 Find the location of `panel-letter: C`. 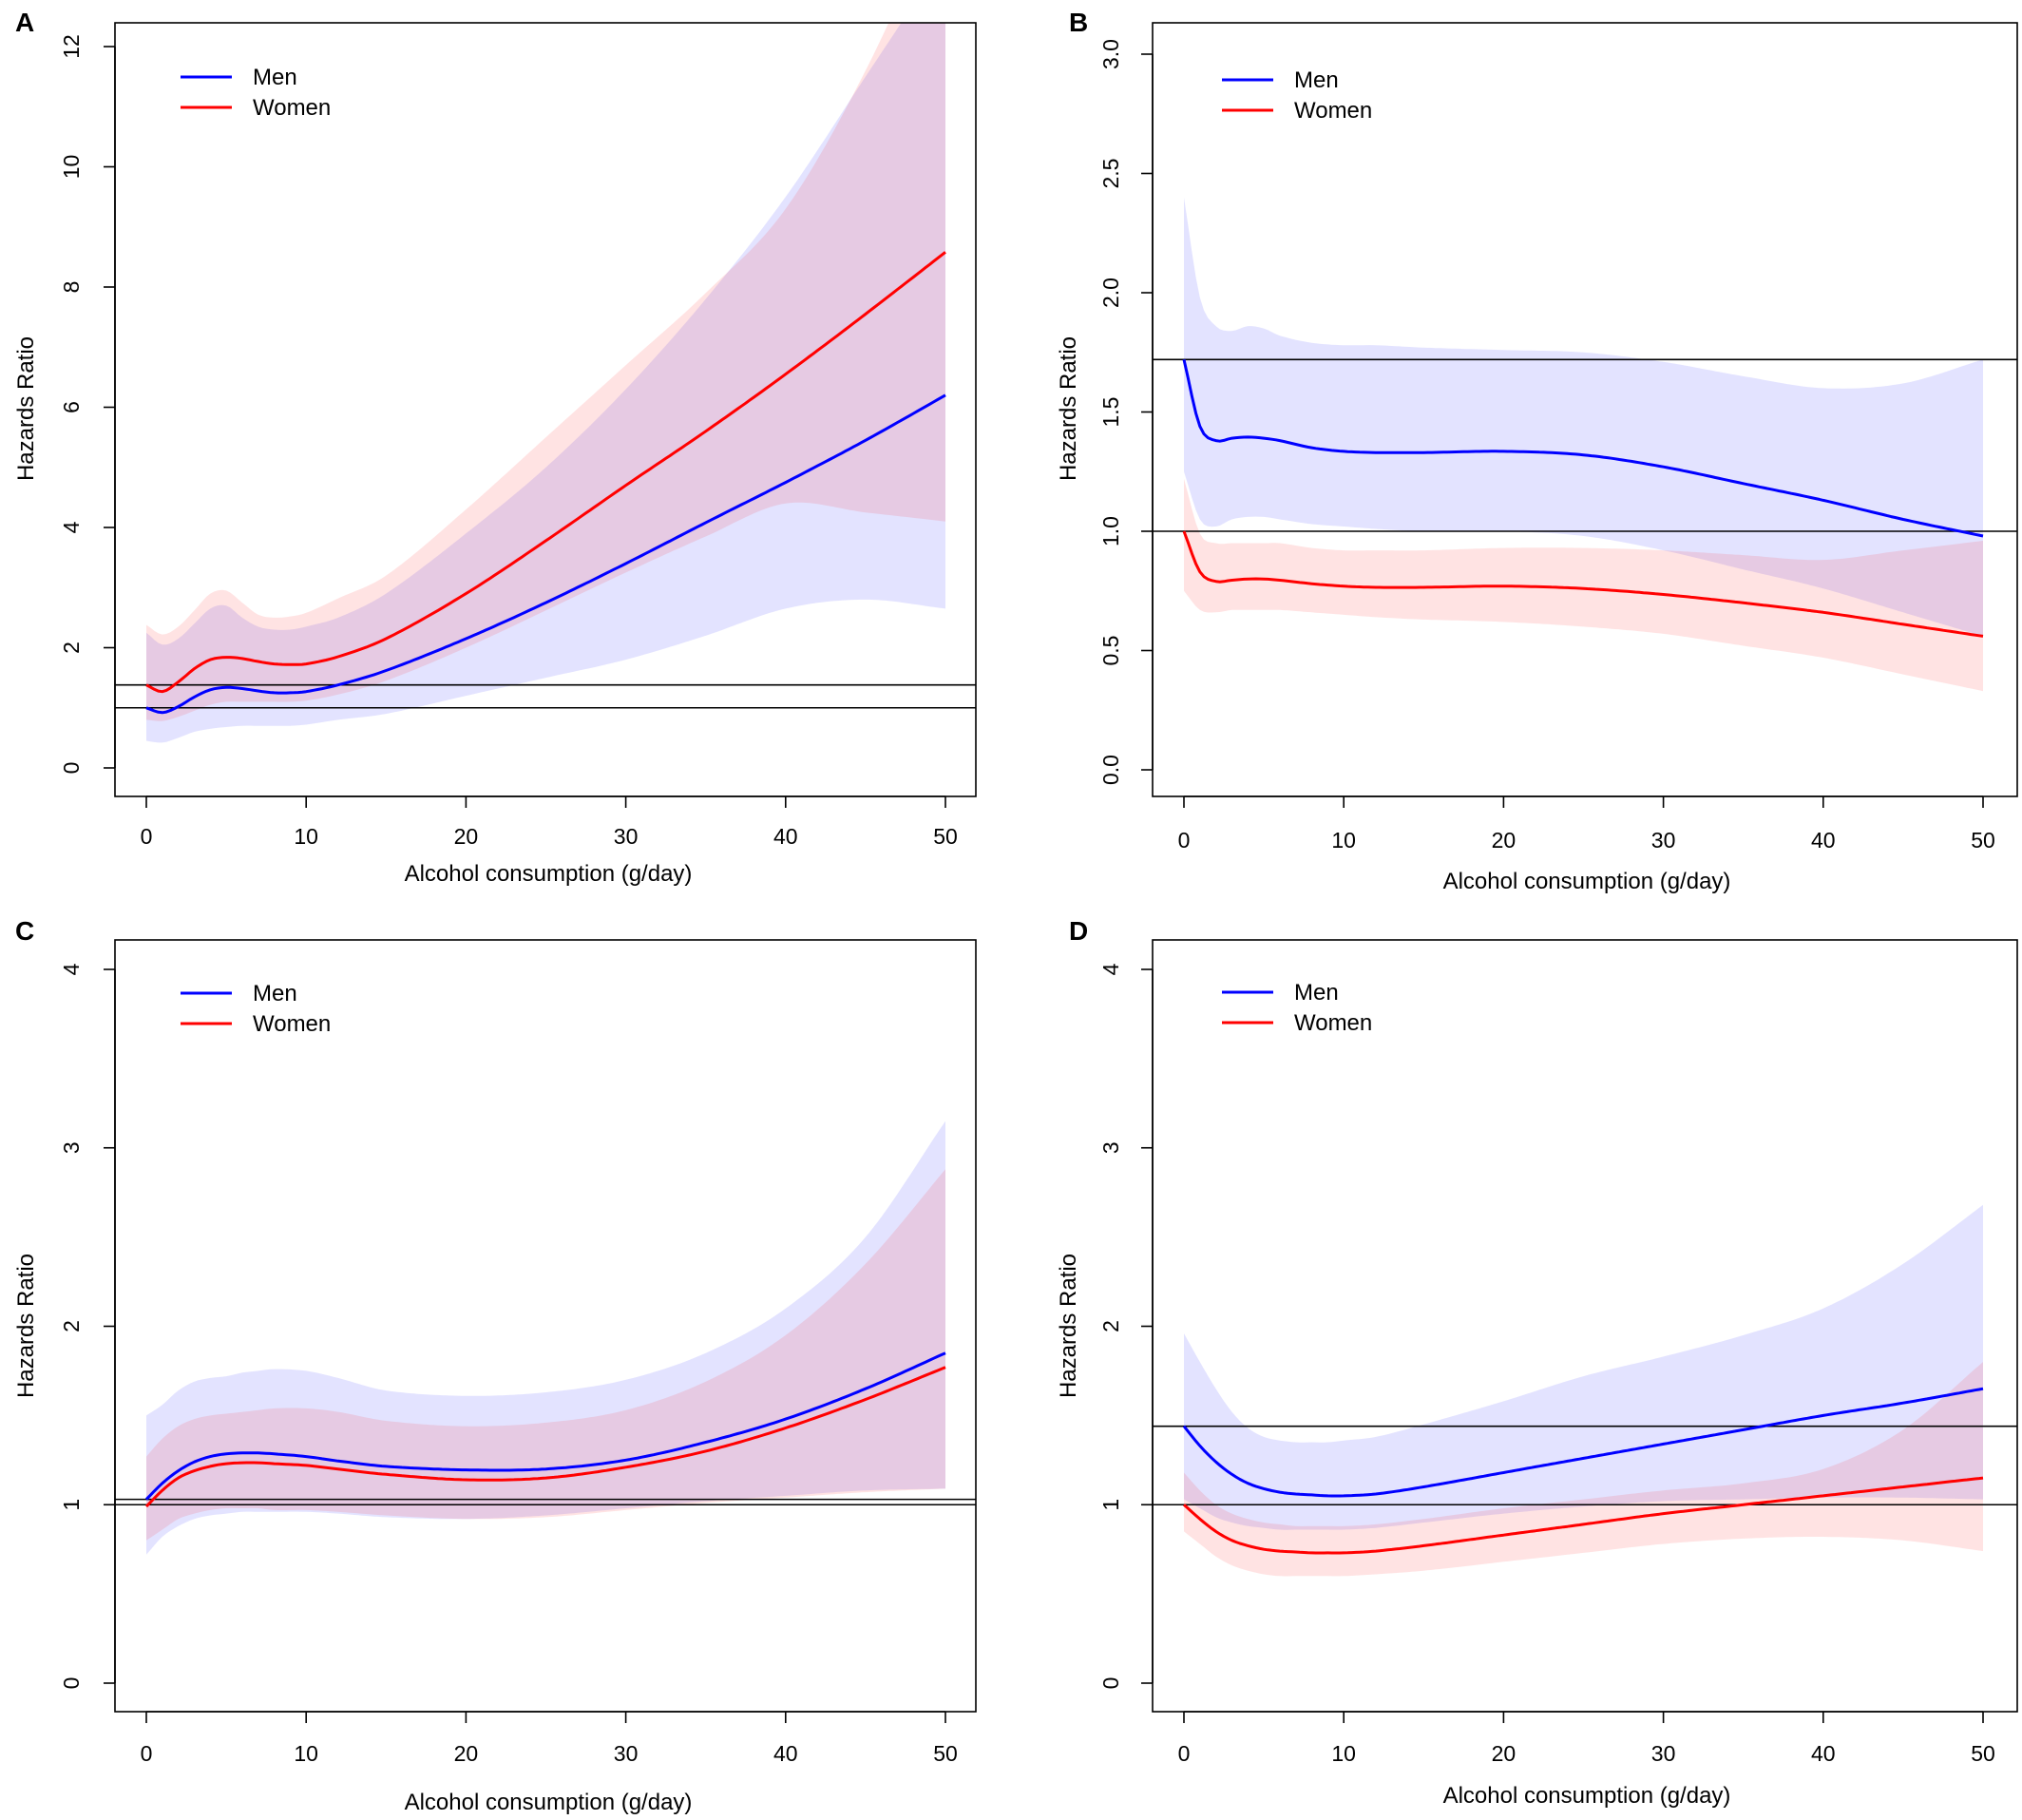

panel-letter: C is located at coordinates (25, 931).